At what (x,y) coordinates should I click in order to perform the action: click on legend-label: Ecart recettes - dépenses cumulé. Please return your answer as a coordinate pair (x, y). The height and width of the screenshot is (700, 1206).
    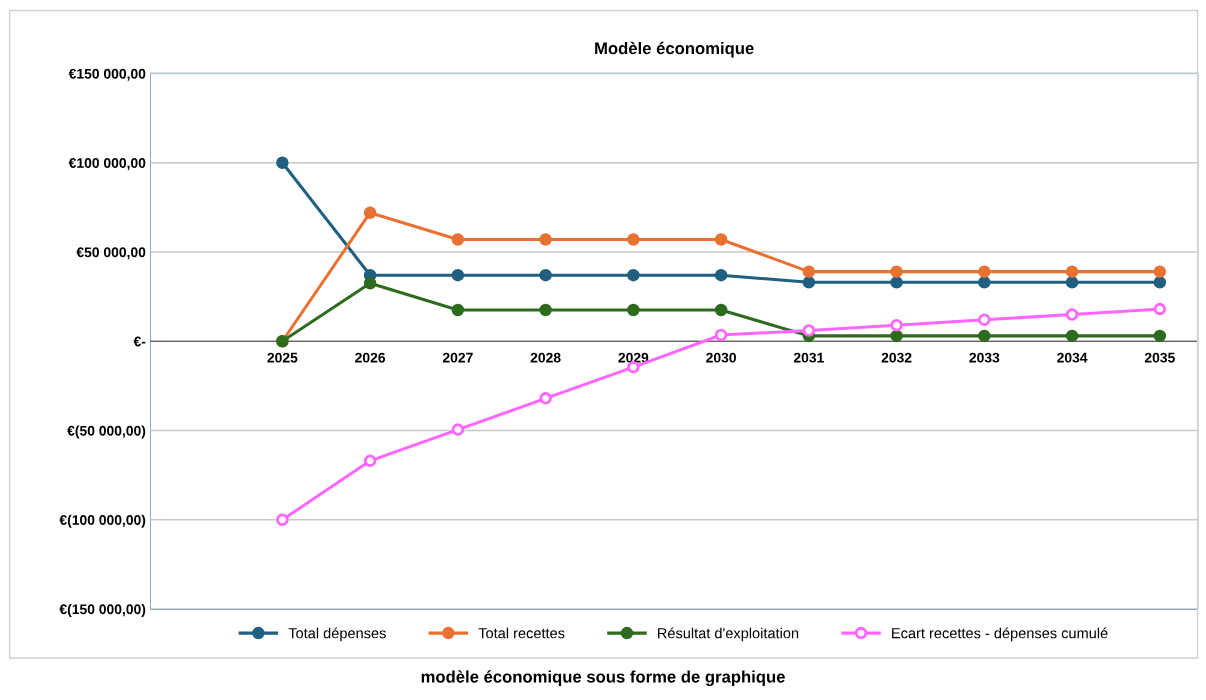
    Looking at the image, I should click on (1000, 634).